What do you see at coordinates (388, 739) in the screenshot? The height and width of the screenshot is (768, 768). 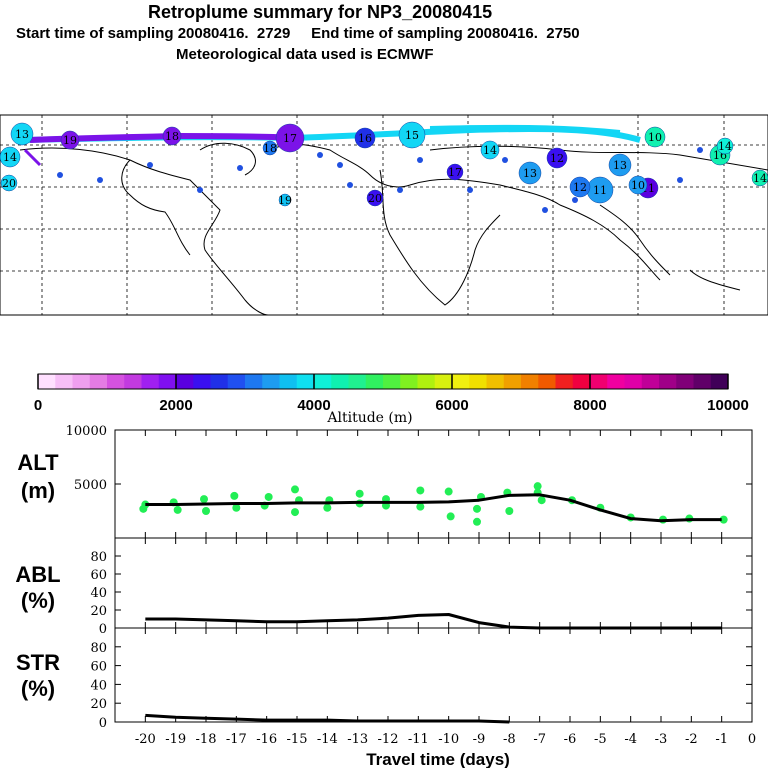 I see `x-tick-label: -12` at bounding box center [388, 739].